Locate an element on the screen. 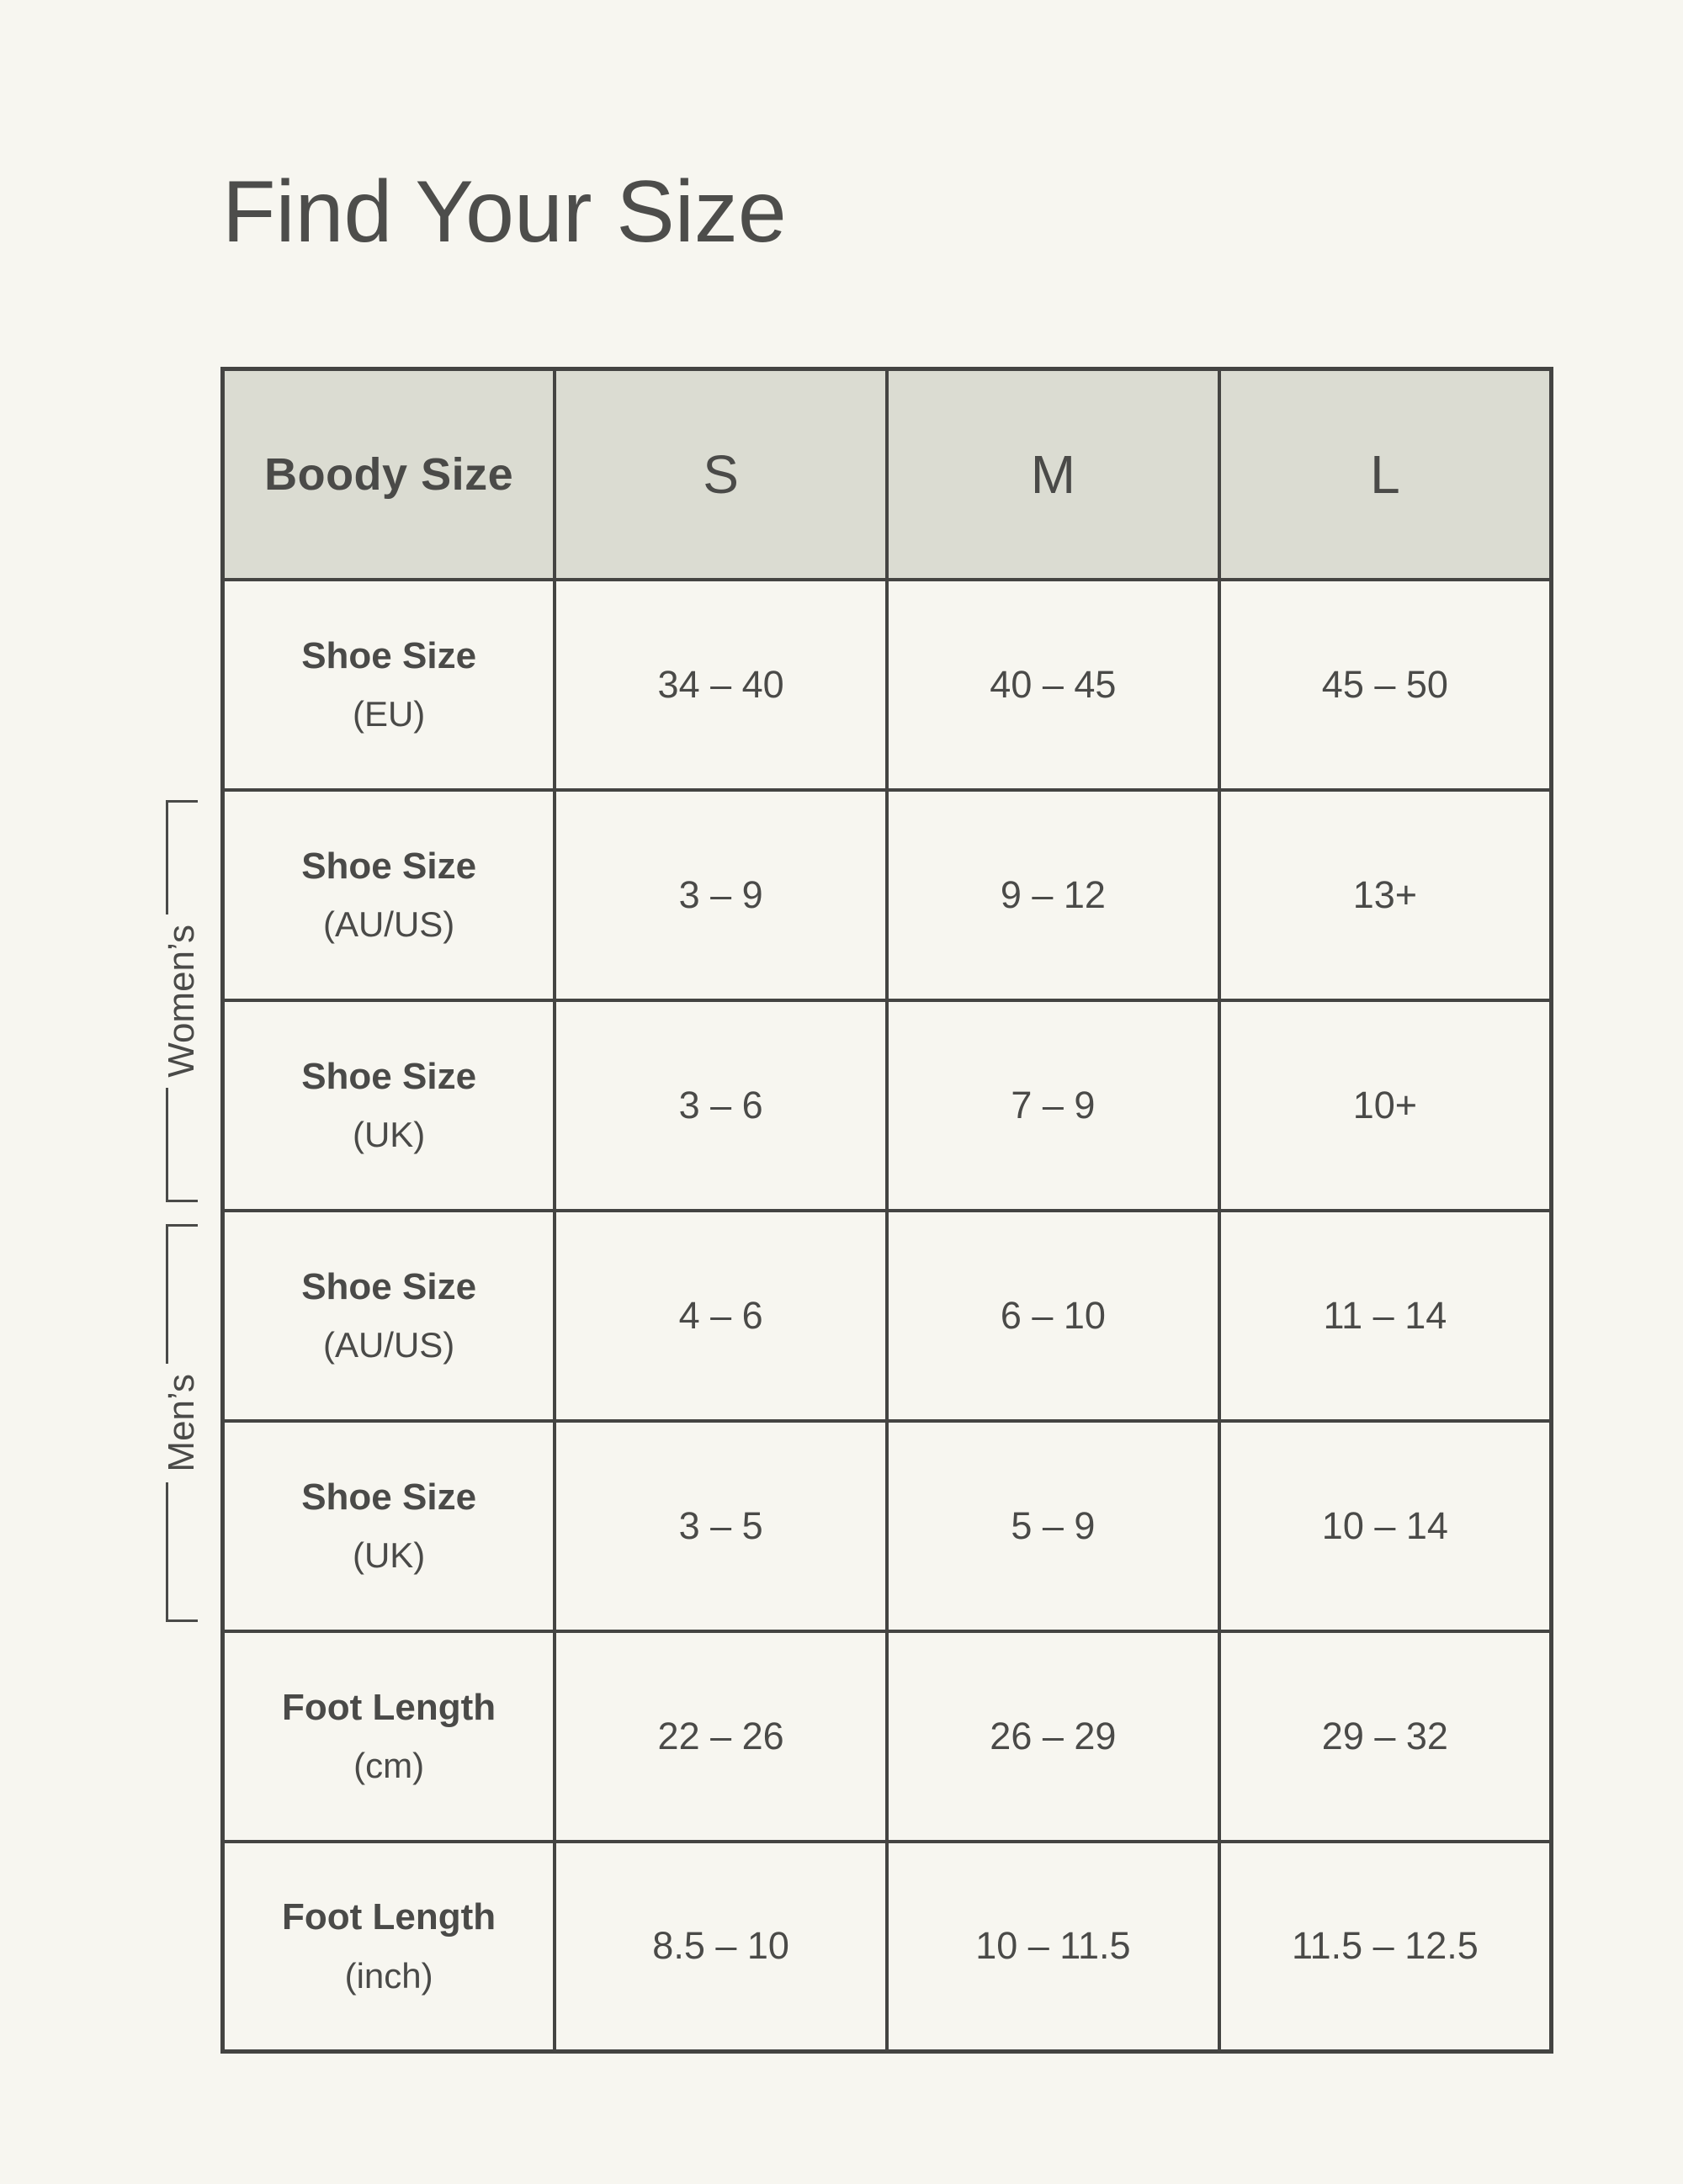  cell-value: 11 – 14 is located at coordinates (1385, 1315).